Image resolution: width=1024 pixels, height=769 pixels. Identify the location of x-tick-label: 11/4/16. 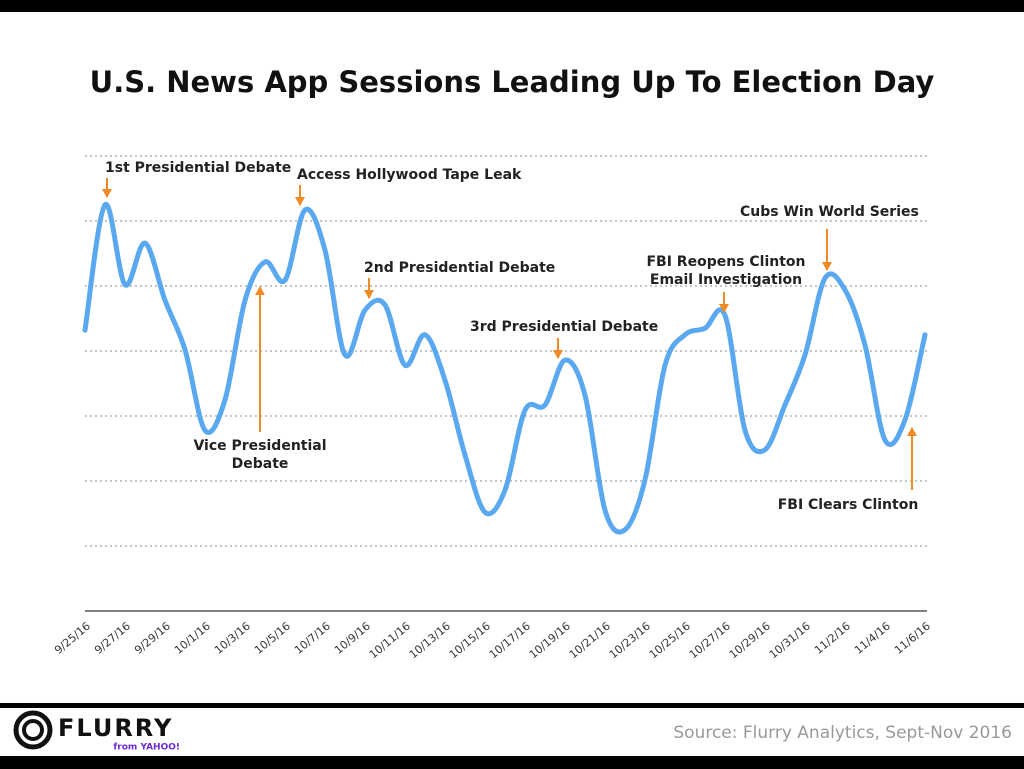
(872, 638).